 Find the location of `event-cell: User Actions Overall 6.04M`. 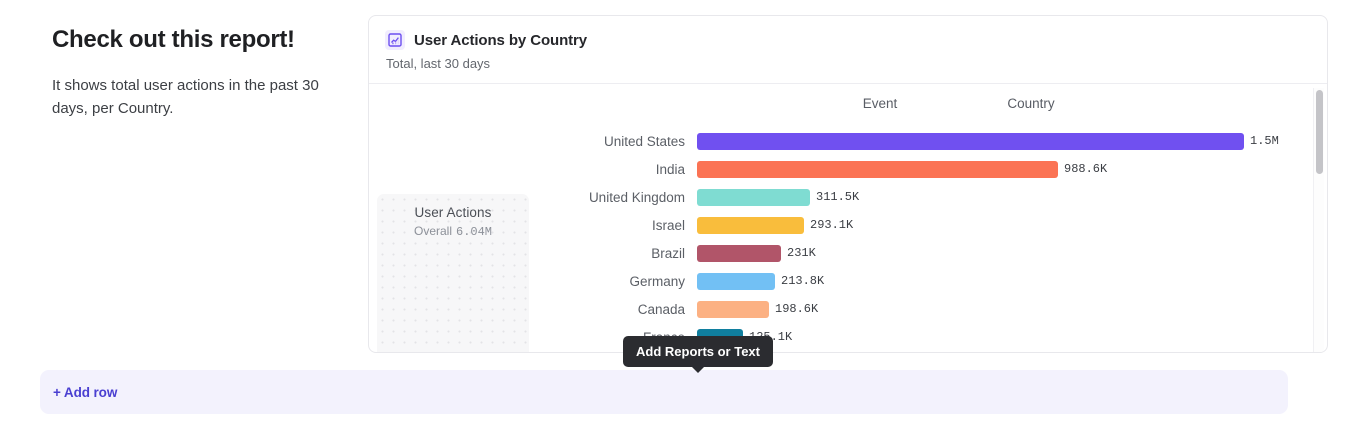

event-cell: User Actions Overall 6.04M is located at coordinates (453, 273).